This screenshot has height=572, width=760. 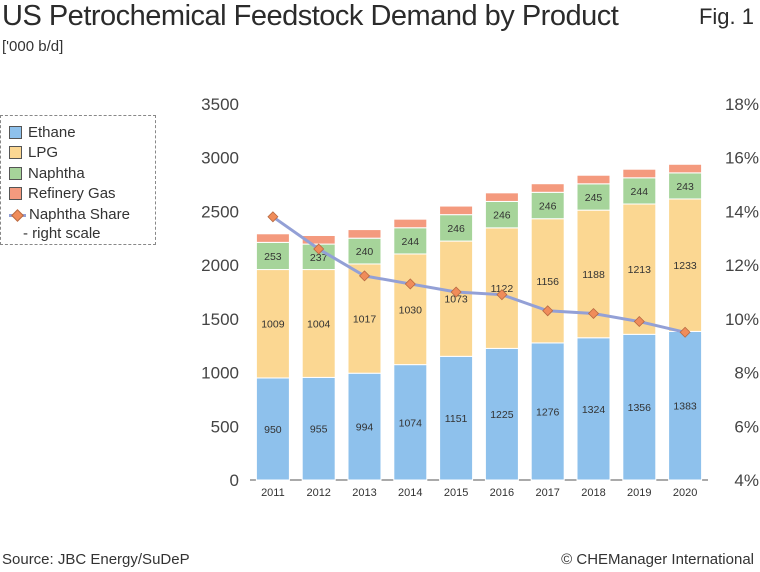 I want to click on legend-label-naphtha: Naphtha, so click(x=56, y=173).